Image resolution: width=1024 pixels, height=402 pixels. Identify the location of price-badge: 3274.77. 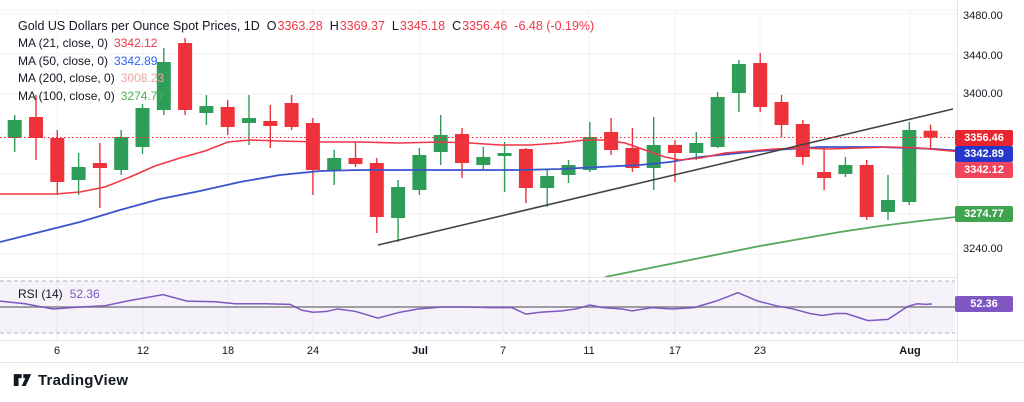
(984, 214).